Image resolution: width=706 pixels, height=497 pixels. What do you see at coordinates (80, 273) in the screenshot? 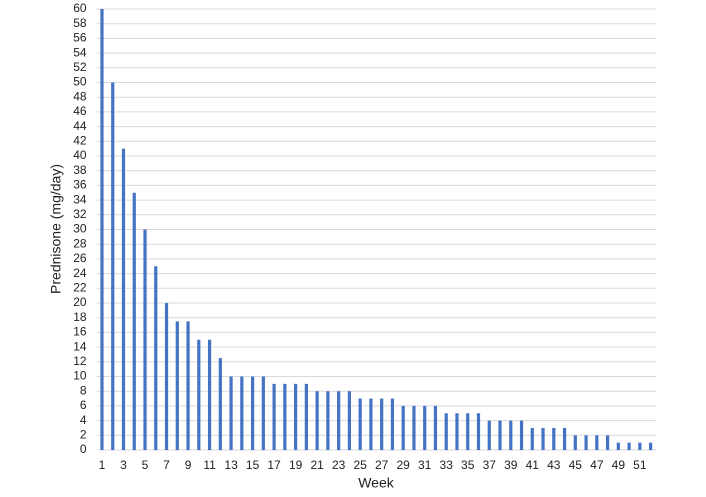
I see `y-tick-label: 24` at bounding box center [80, 273].